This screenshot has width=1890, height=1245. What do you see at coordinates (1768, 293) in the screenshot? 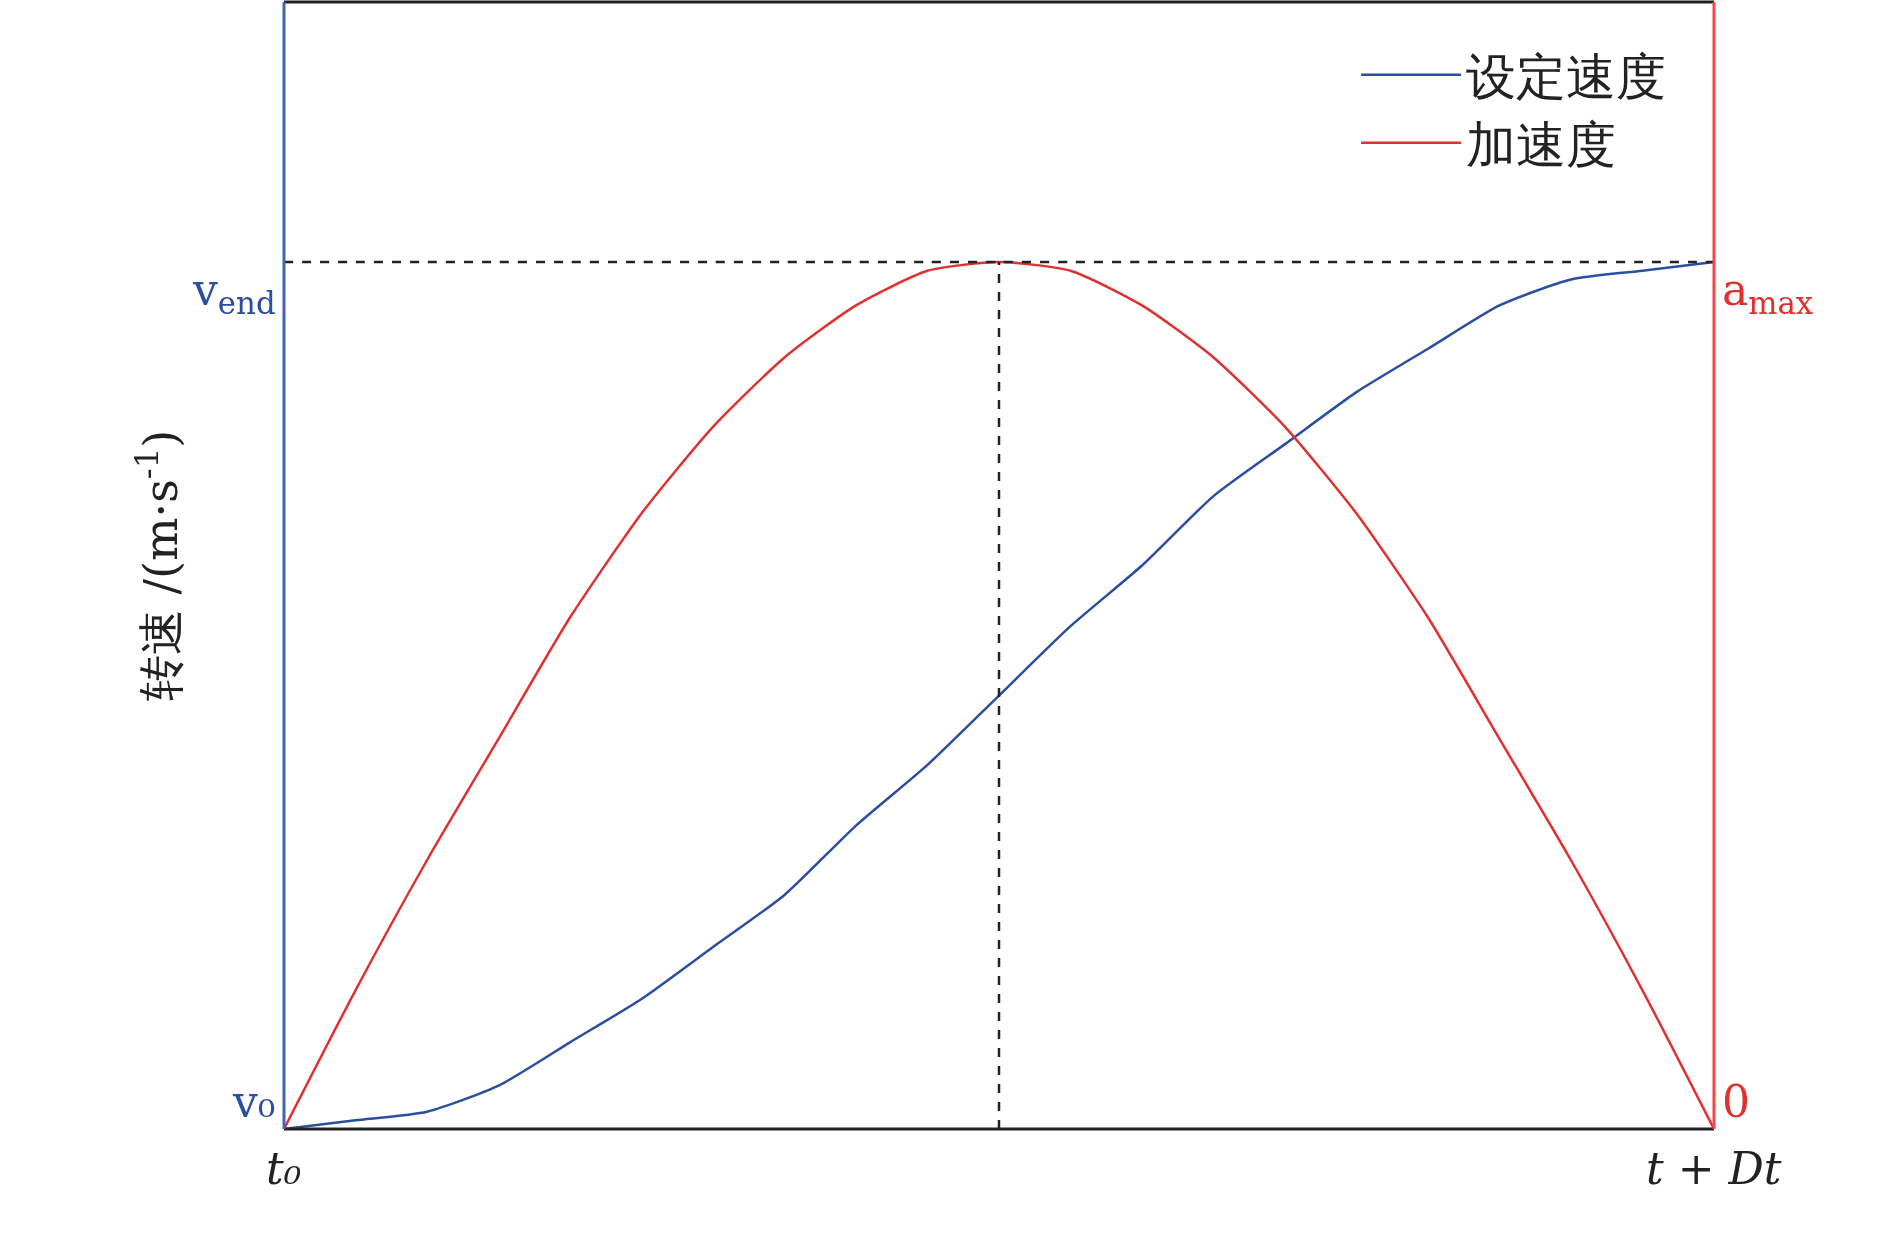
I see `text: a$_{max}$` at bounding box center [1768, 293].